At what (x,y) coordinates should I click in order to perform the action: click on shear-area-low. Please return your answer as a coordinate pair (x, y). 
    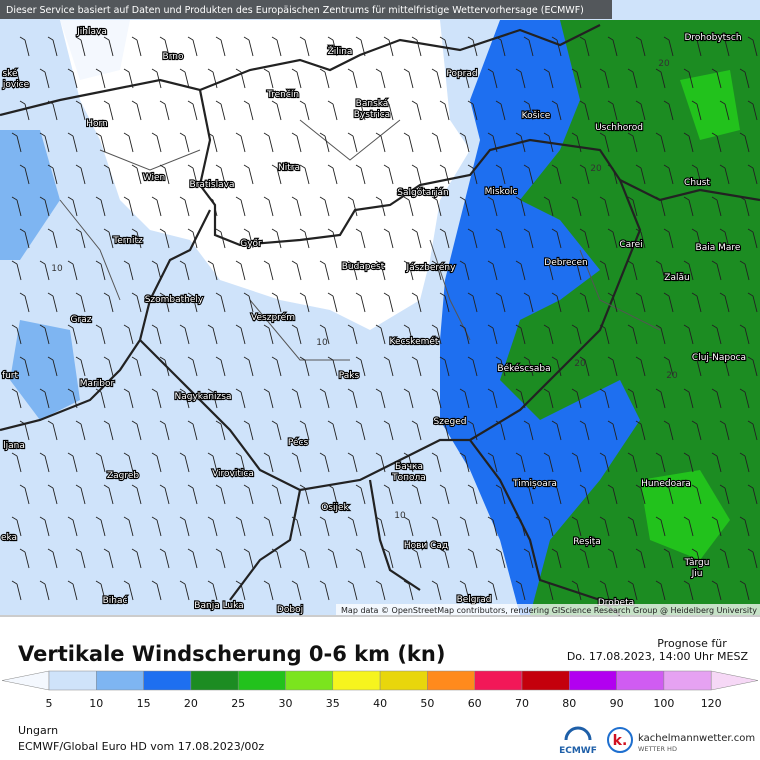
    Looking at the image, I should click on (95, 50).